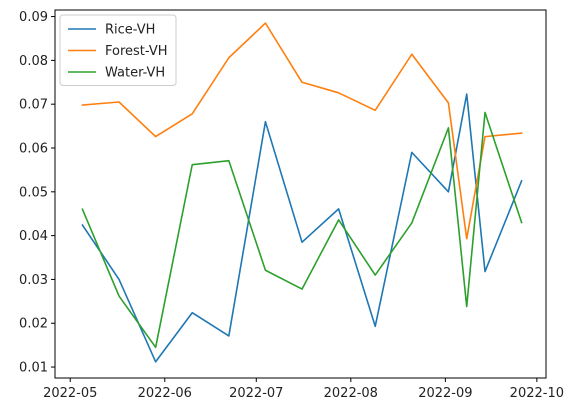  I want to click on y-tick-label: 0.08, so click(33, 61).